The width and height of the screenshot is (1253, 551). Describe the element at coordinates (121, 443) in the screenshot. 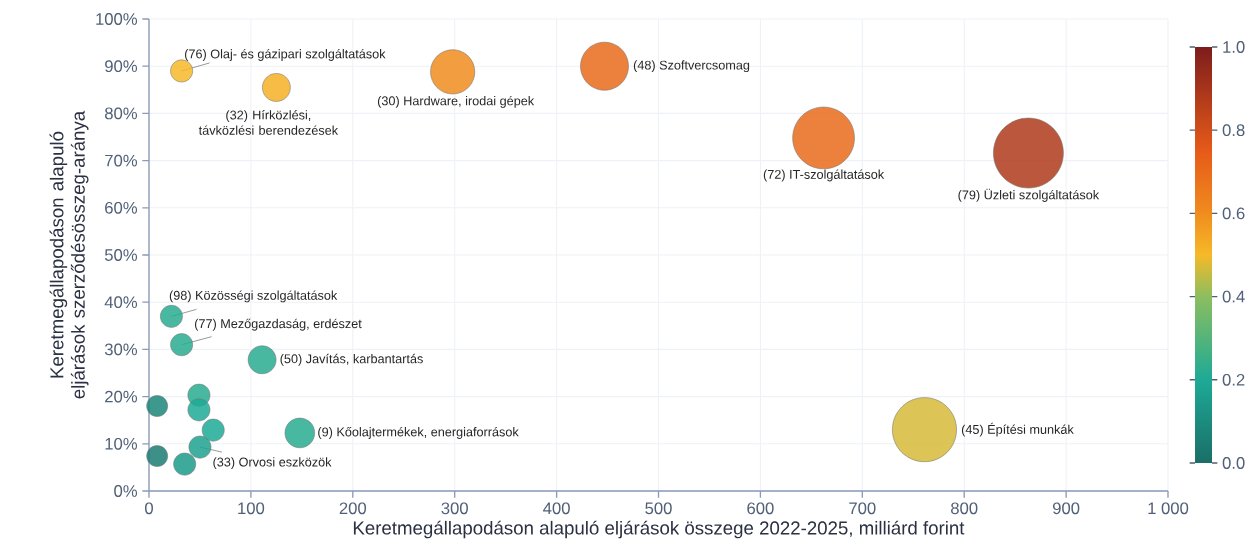

I see `y-tick-label: 10%` at that location.